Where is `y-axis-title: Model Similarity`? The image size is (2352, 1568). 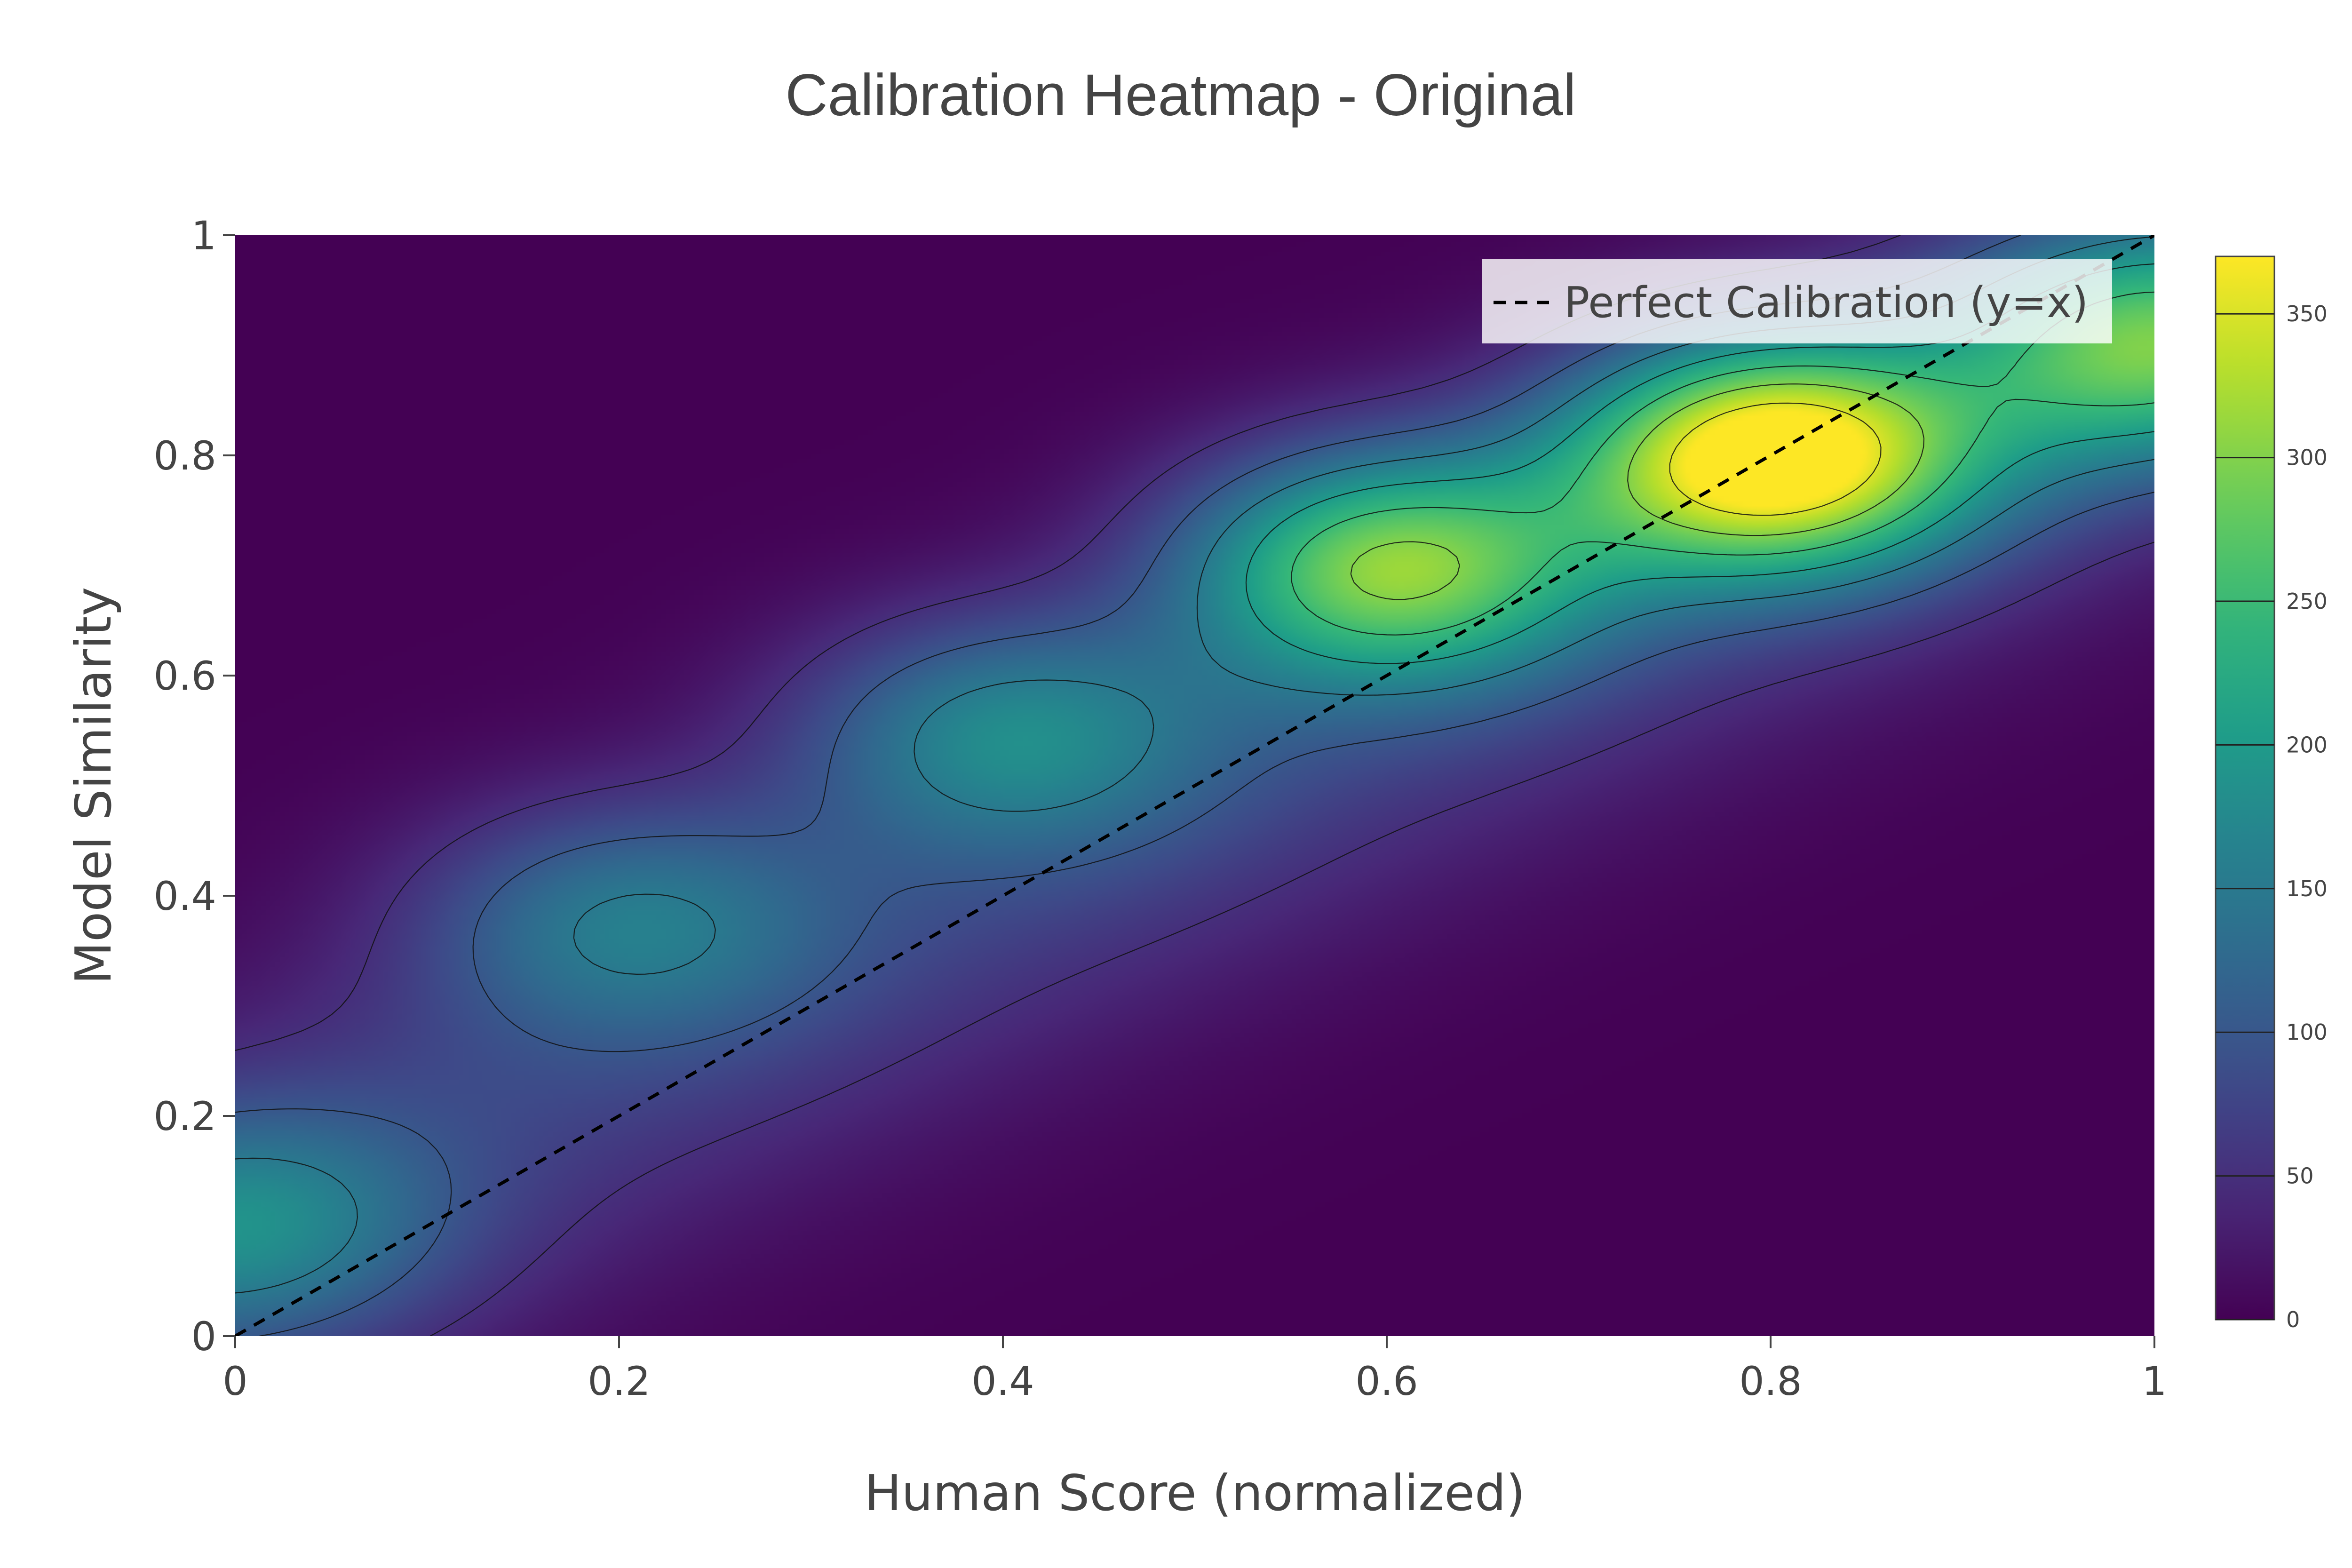 y-axis-title: Model Similarity is located at coordinates (93, 785).